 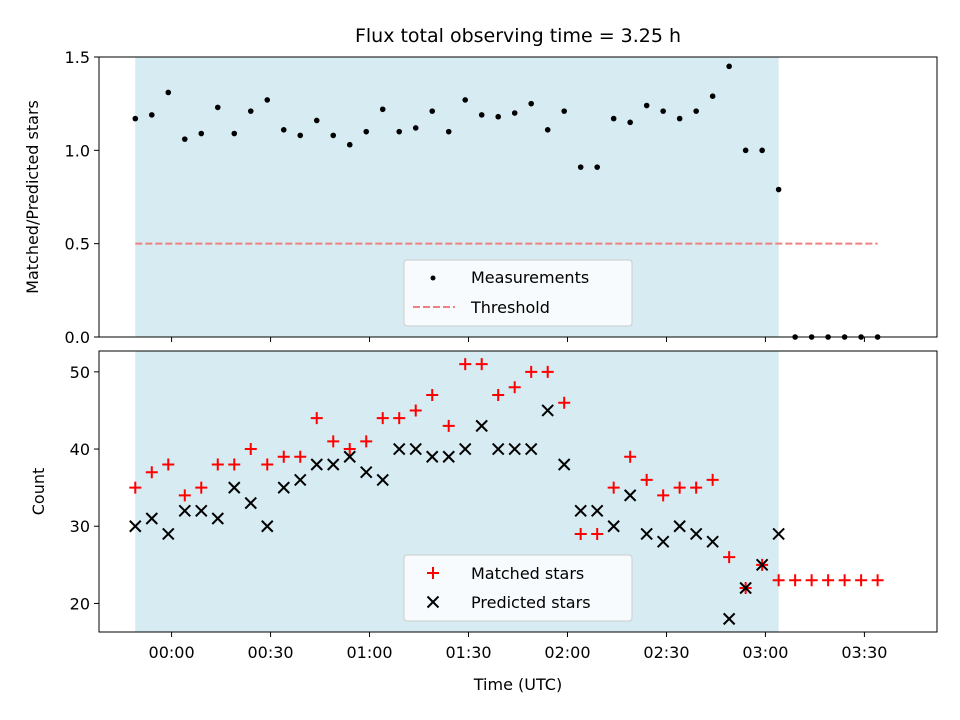 I want to click on top-legend-box, so click(x=518, y=293).